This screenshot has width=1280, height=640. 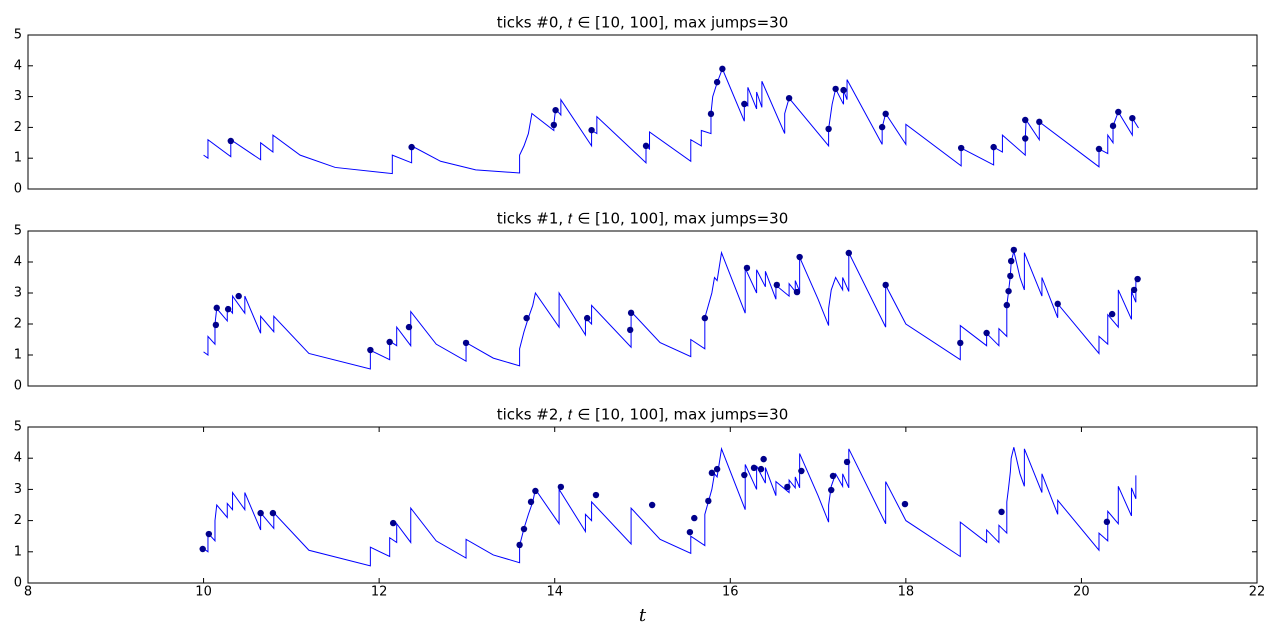 What do you see at coordinates (906, 592) in the screenshot?
I see `x-tick-label: 18` at bounding box center [906, 592].